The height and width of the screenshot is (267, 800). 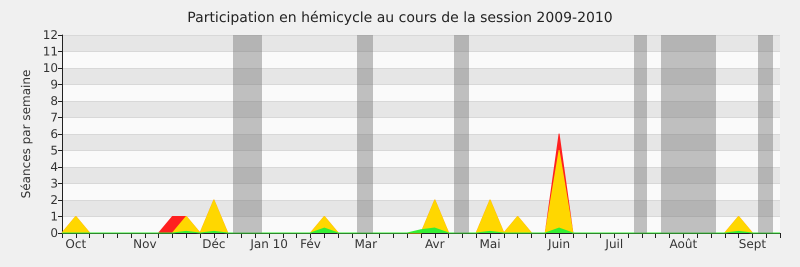 I want to click on x-tick-label: Déc, so click(x=214, y=244).